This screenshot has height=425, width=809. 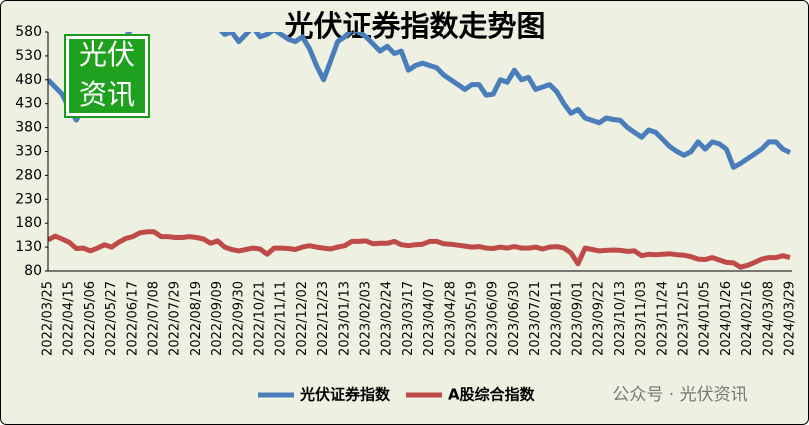 I want to click on x-tick-label: 2024/01/26, so click(x=726, y=318).